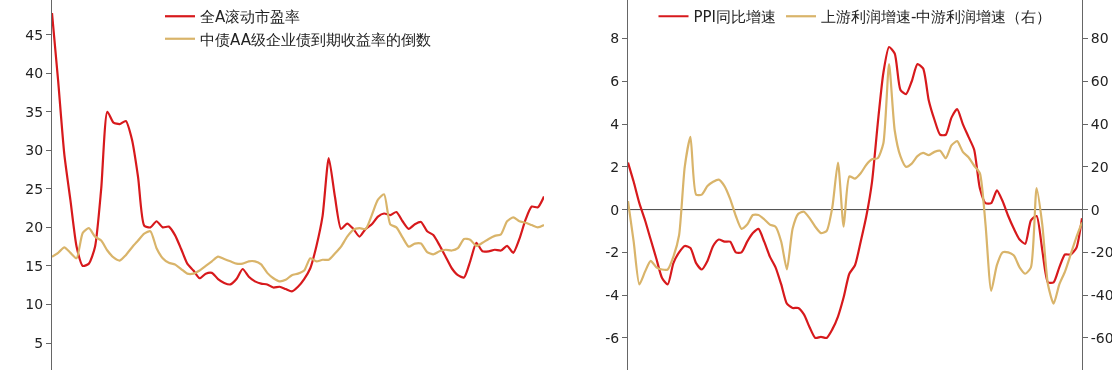  I want to click on y-tick-label: 20, so click(34, 227).